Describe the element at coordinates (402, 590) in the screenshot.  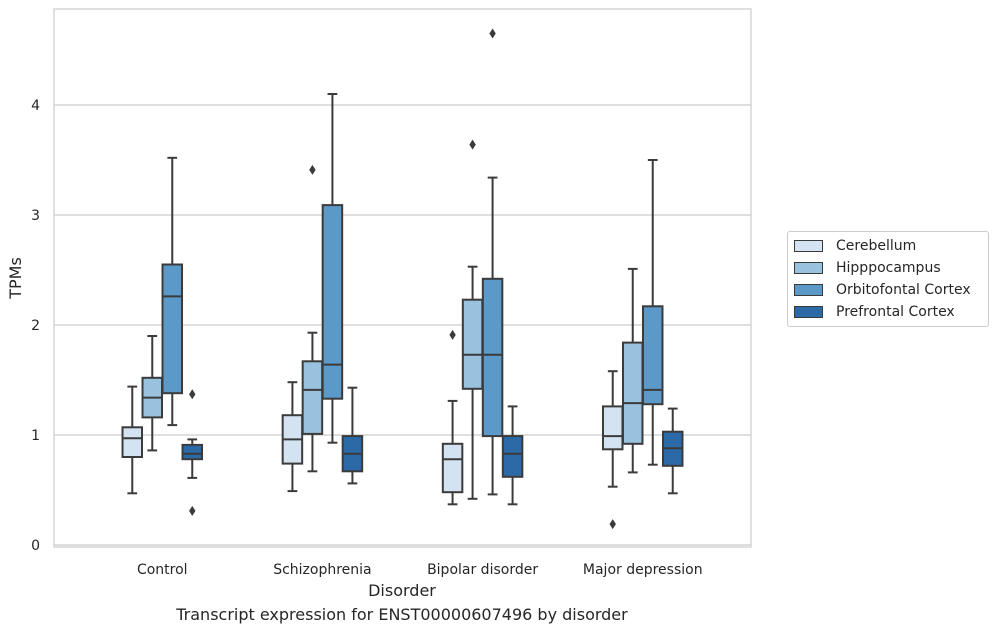
I see `x-axis-label: Disorder` at that location.